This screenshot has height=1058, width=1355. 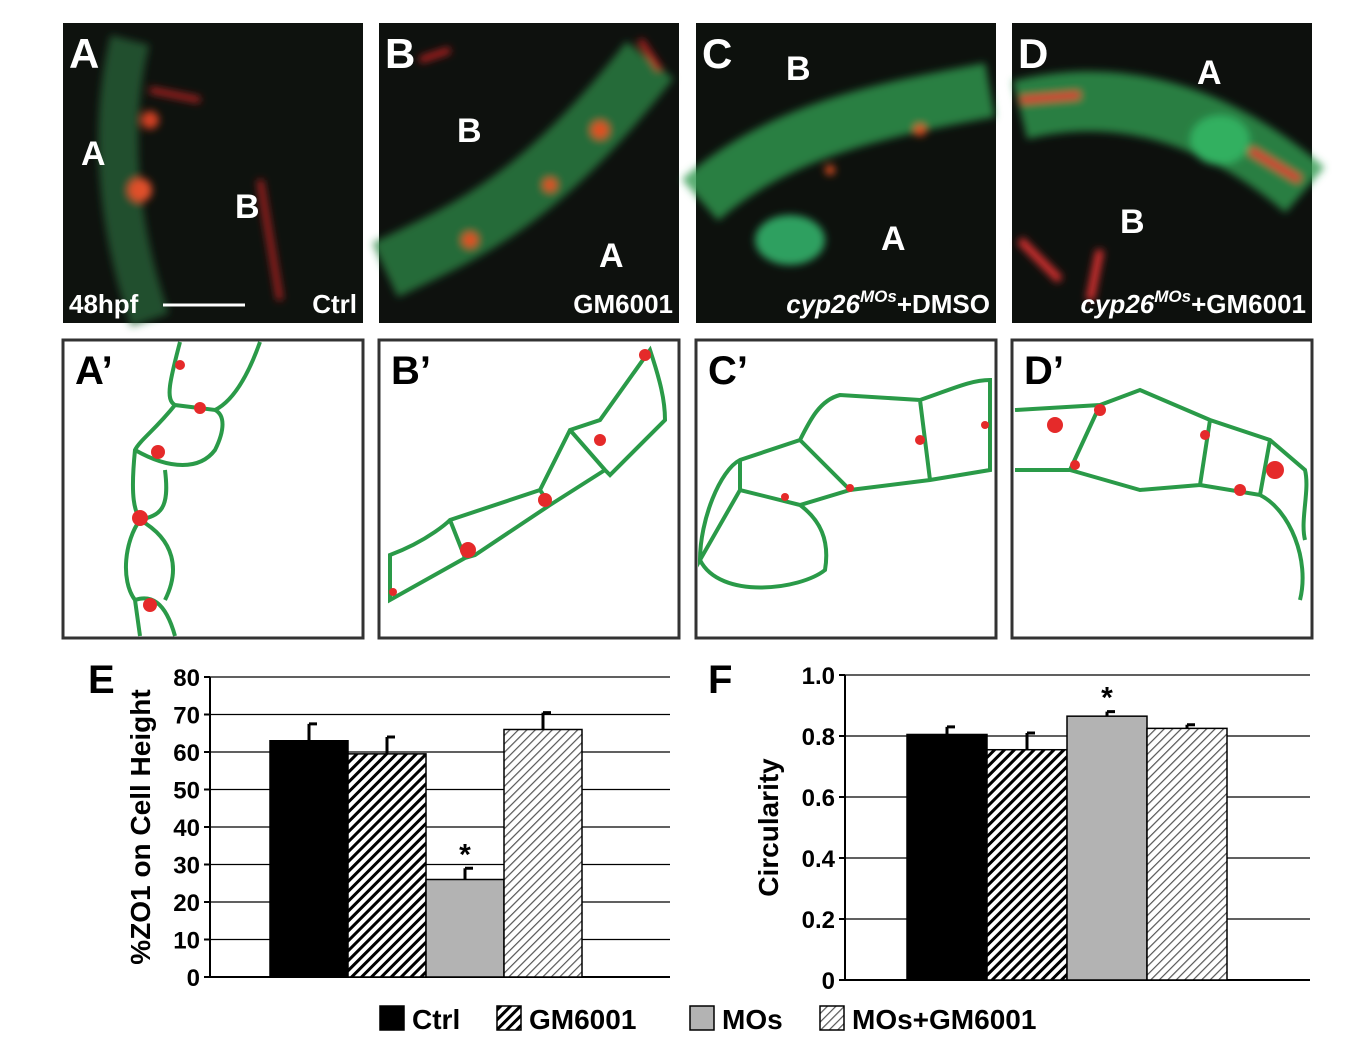 I want to click on y-tick-label: 10, so click(x=186, y=941).